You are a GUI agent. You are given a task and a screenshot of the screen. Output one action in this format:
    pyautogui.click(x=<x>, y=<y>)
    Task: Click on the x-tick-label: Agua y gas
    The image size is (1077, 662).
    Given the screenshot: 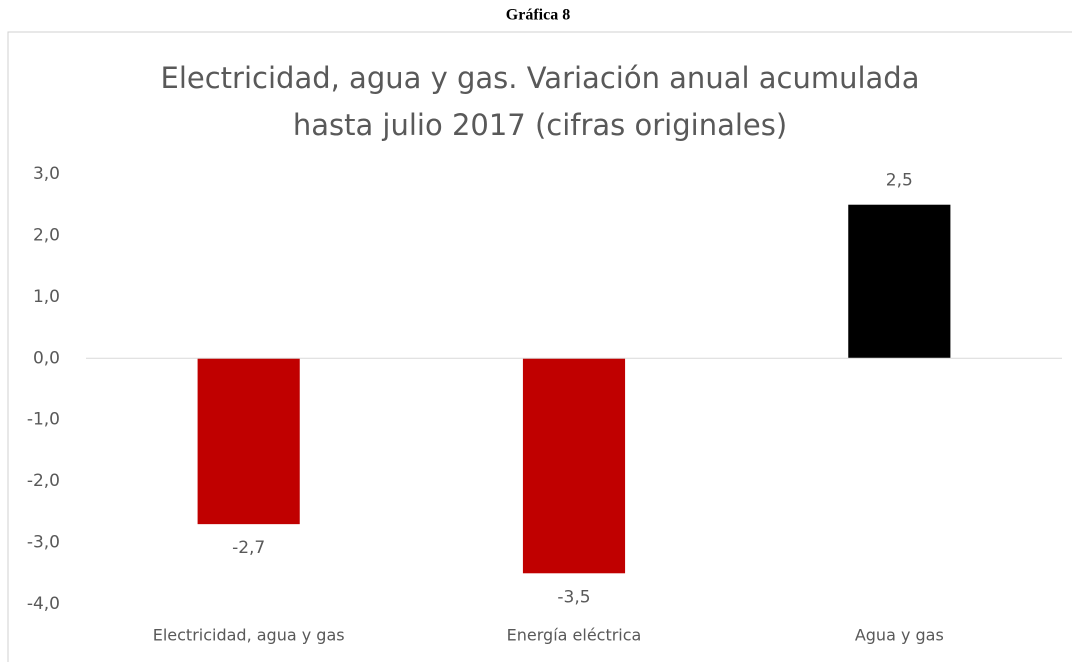 What is the action you would take?
    pyautogui.click(x=899, y=635)
    